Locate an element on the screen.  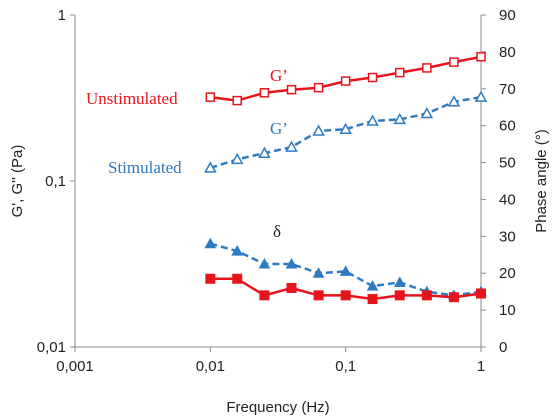
x-tick-label: 0,001 is located at coordinates (75, 366).